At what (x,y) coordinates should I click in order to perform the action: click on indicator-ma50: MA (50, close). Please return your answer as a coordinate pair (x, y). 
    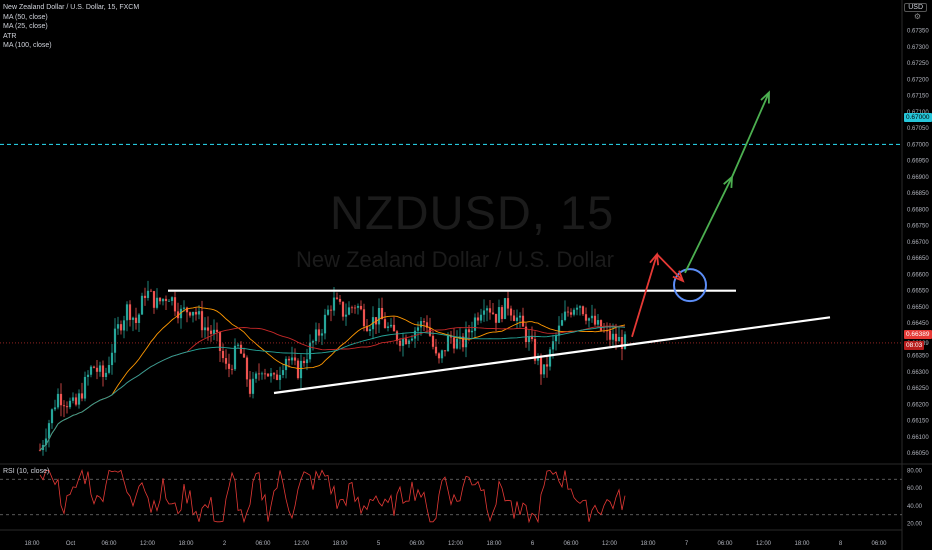
    Looking at the image, I should click on (25, 17).